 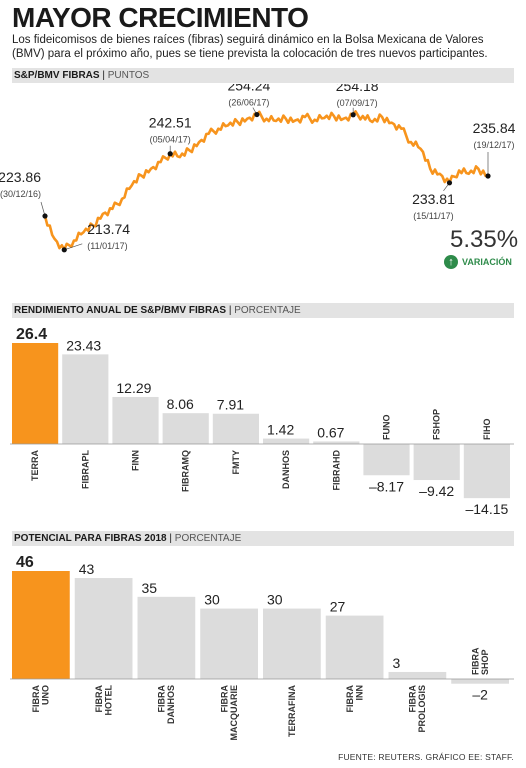 I want to click on category-label-line: FSHOP, so click(x=437, y=424).